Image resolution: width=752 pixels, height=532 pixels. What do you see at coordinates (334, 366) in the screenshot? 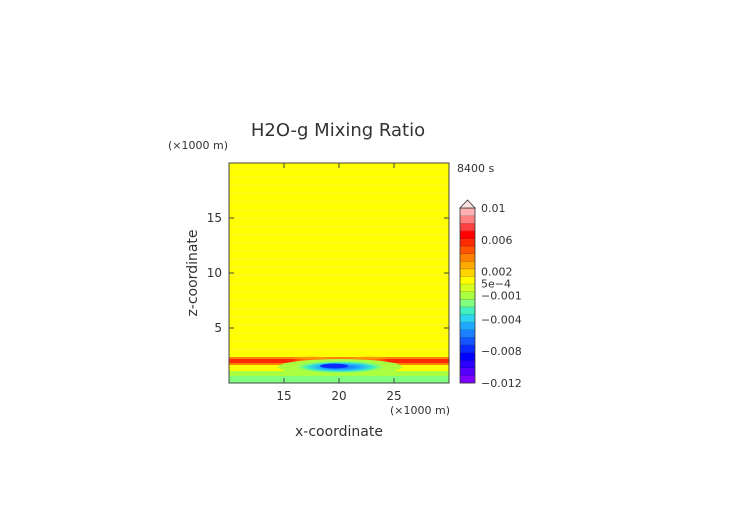
I see `negative-core-center` at bounding box center [334, 366].